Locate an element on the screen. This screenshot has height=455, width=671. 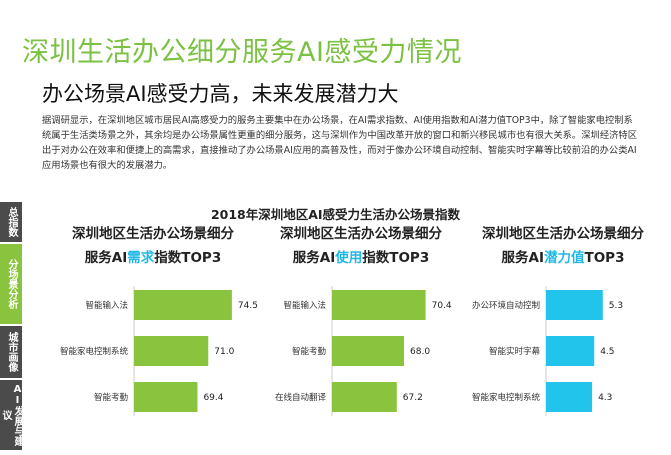
panel-title-potential: 深圳地区生活办公场景细分 服务AI潜力值TOP3 is located at coordinates (563, 246).